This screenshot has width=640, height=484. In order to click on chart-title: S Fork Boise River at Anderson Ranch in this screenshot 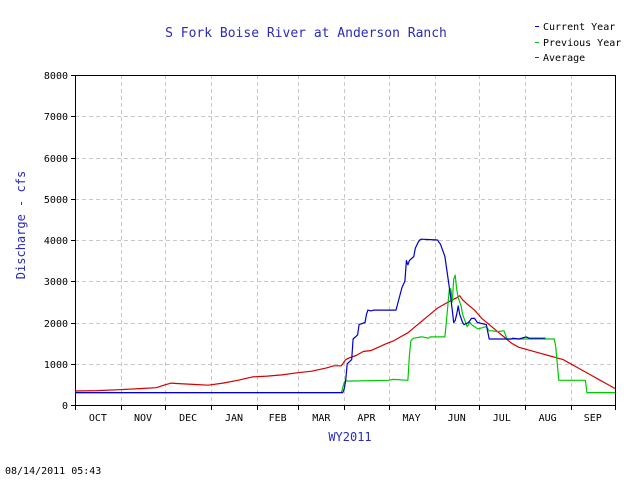, I will do `click(306, 33)`.